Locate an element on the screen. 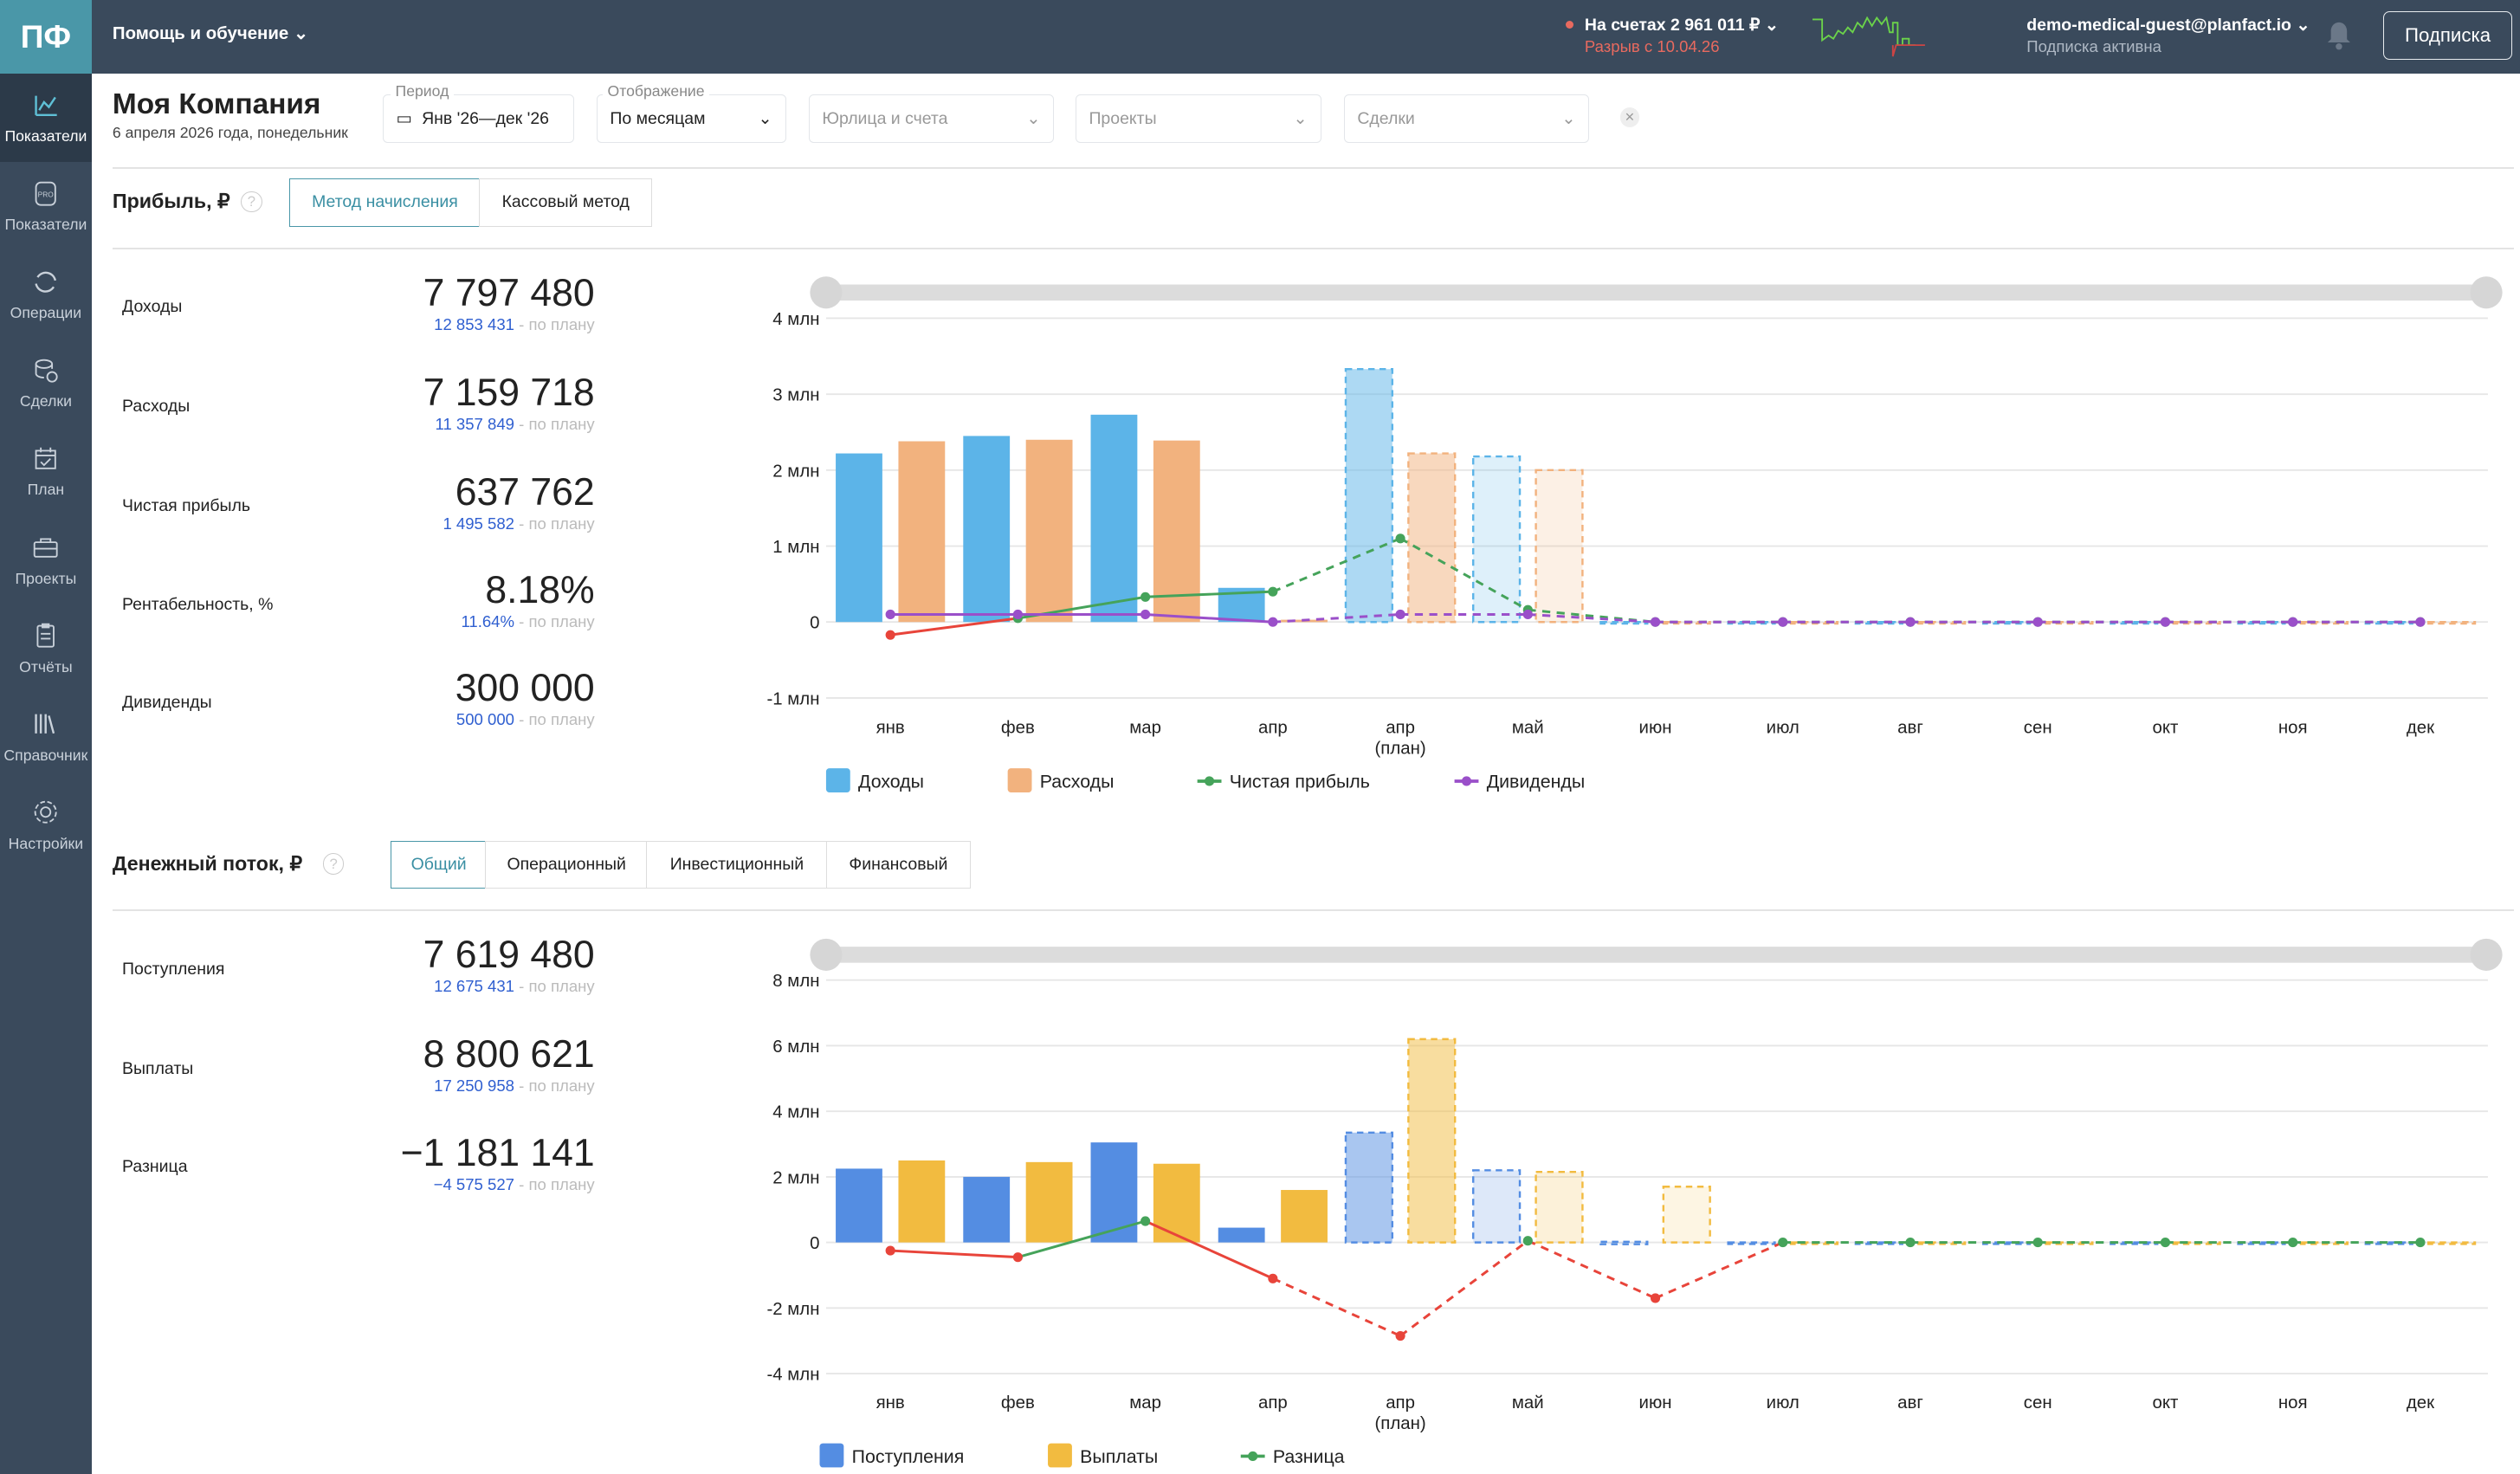 The image size is (2520, 1474). sidebar-item: Сделки is located at coordinates (46, 383).